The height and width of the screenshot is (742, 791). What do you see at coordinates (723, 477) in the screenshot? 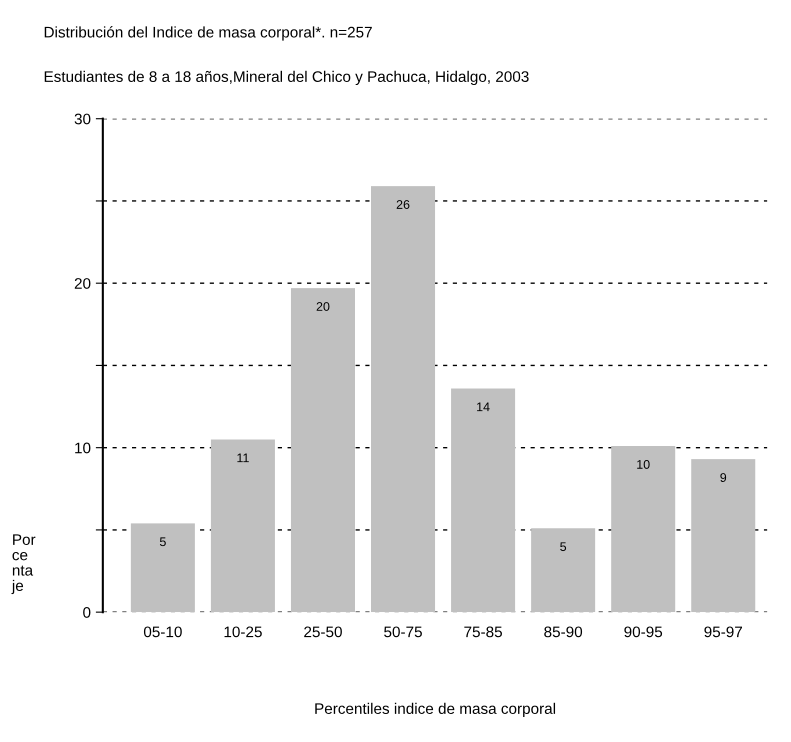
I see `data-label: 9` at bounding box center [723, 477].